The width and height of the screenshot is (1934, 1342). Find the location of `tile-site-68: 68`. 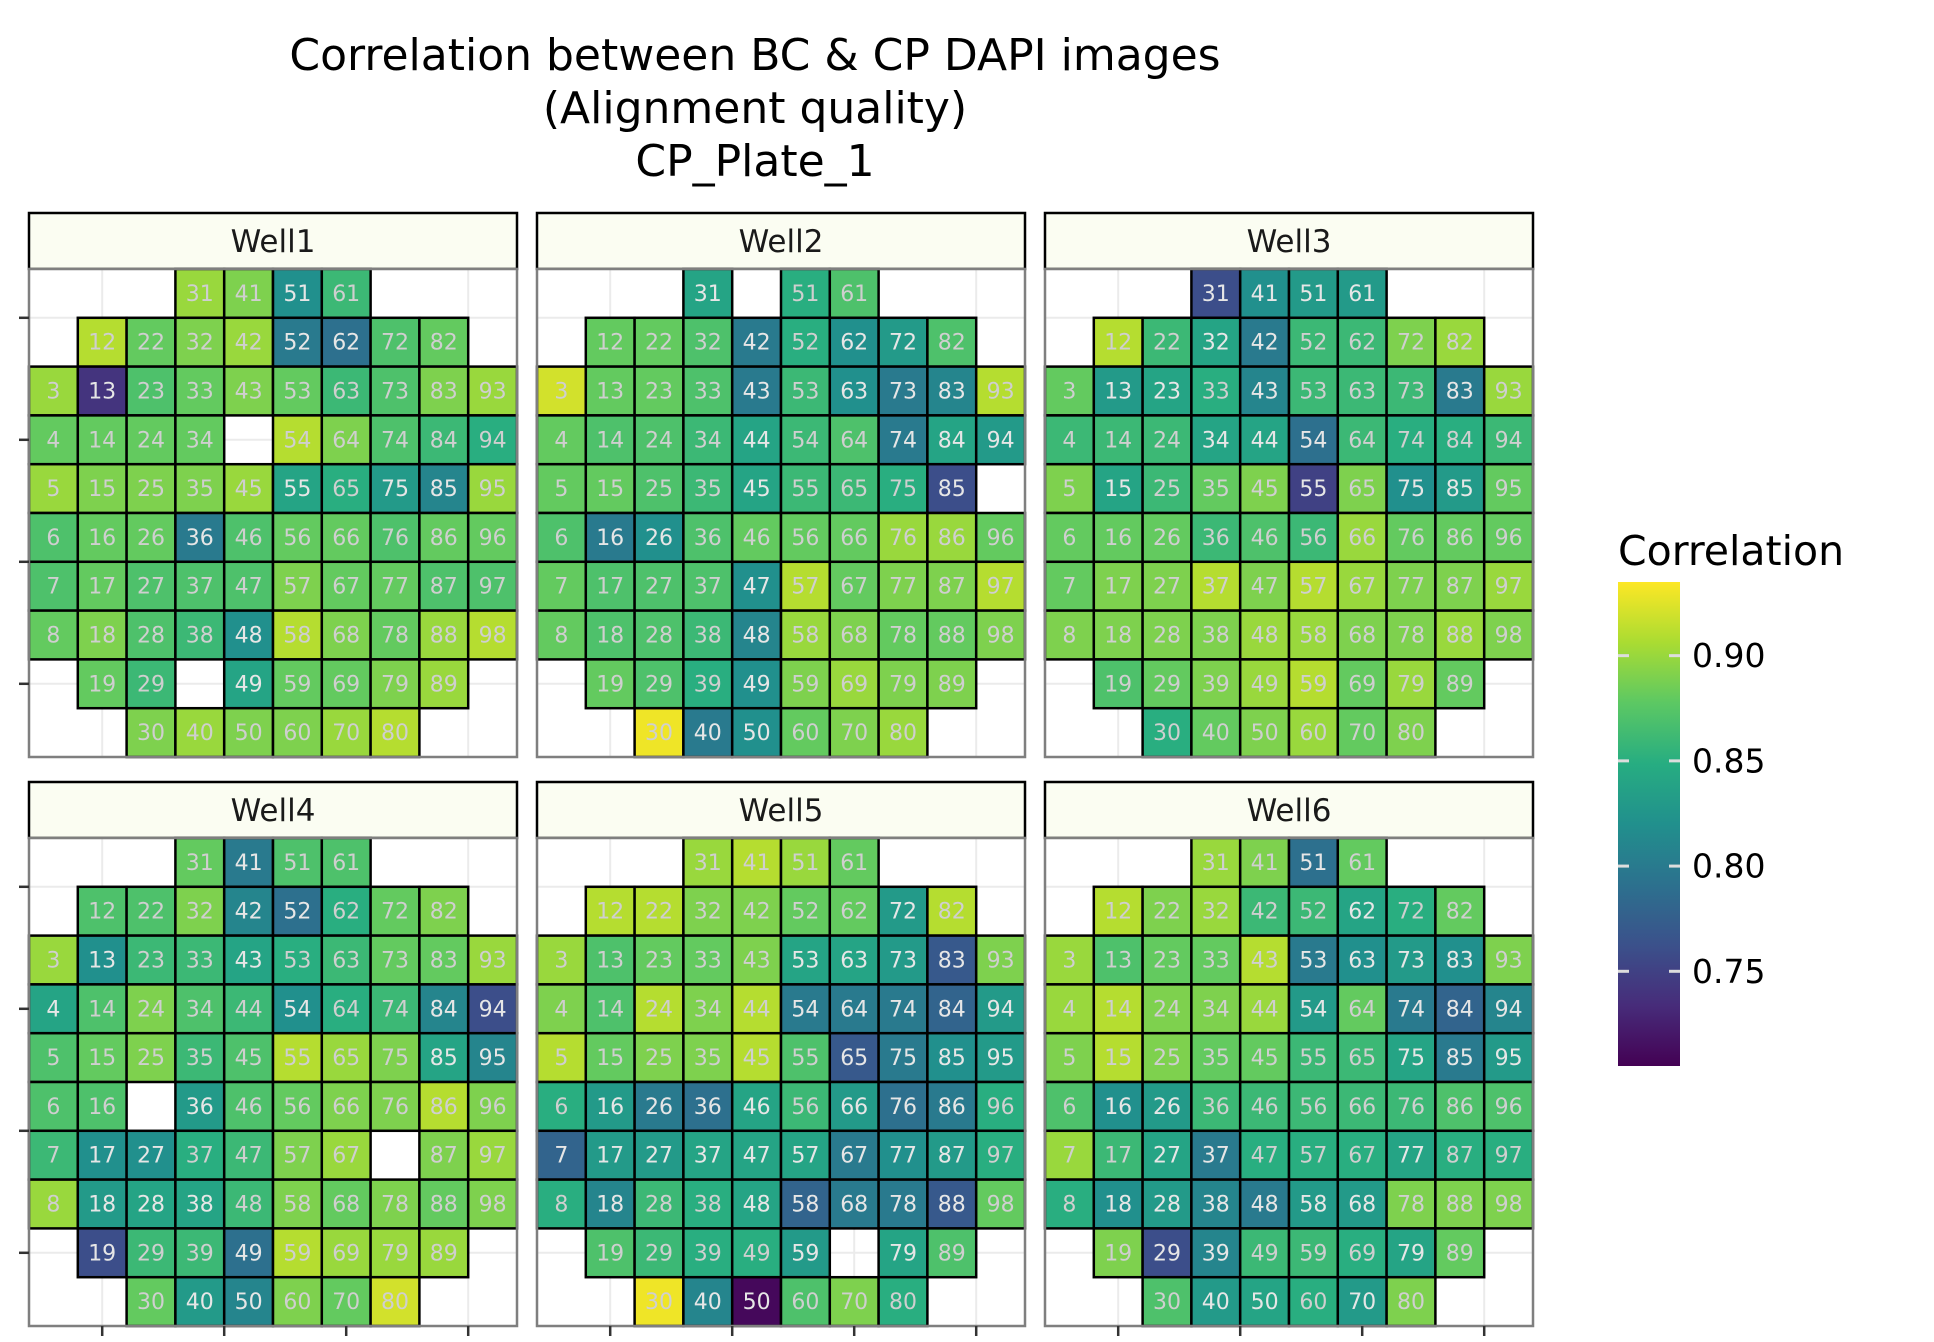

tile-site-68: 68 is located at coordinates (854, 635).